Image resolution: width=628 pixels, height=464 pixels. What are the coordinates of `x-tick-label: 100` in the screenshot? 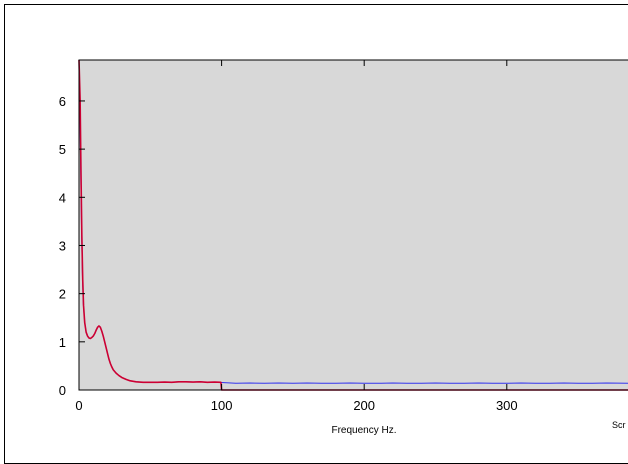 It's located at (222, 405).